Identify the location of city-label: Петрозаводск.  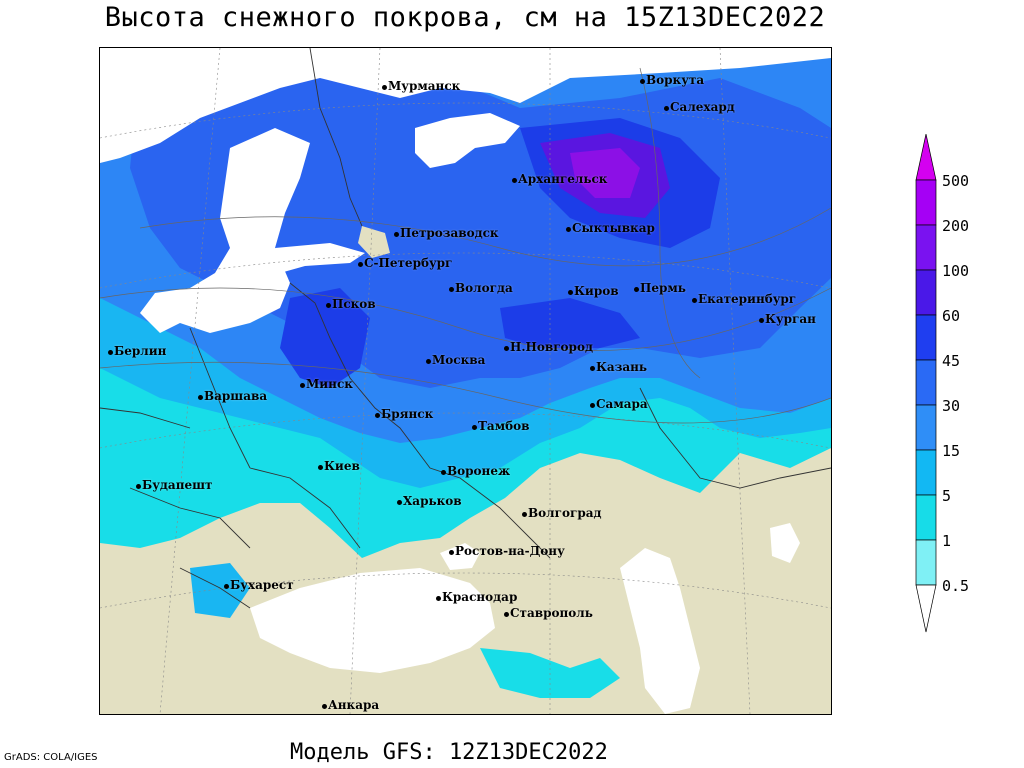
(449, 233).